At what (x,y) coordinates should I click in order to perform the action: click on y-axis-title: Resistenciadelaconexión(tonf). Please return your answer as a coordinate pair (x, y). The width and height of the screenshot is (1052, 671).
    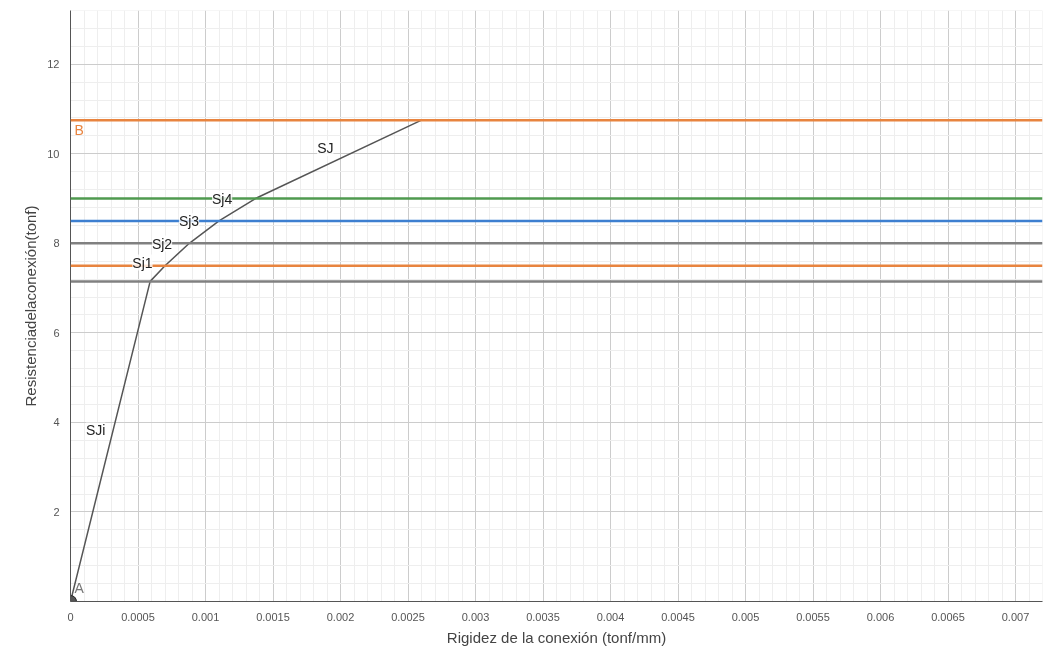
    Looking at the image, I should click on (31, 306).